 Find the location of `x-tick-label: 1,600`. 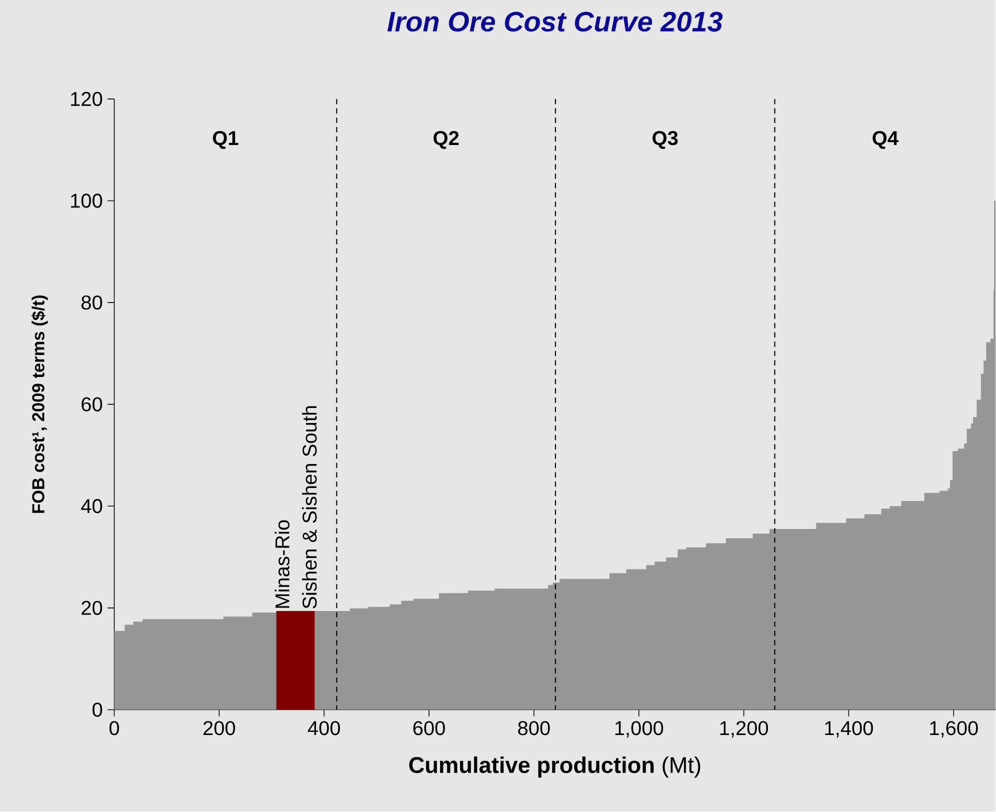

x-tick-label: 1,600 is located at coordinates (954, 729).